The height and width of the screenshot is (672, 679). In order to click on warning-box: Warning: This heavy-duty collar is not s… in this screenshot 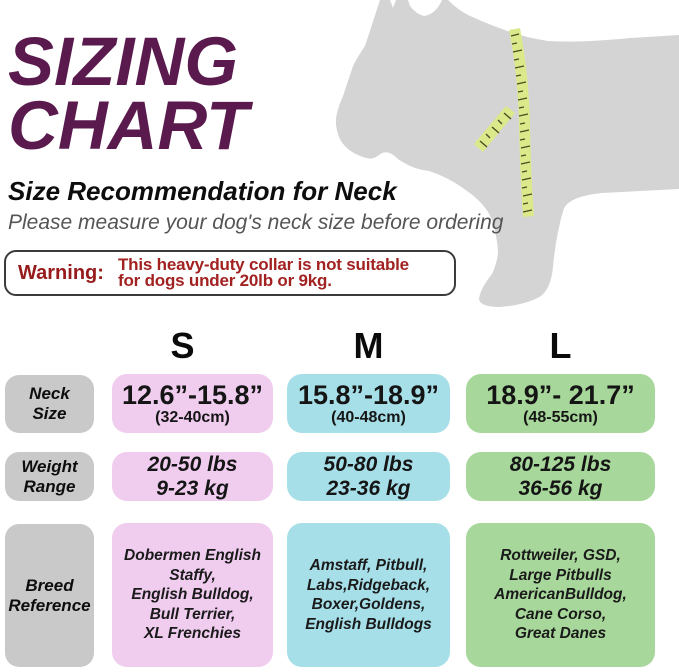, I will do `click(230, 273)`.